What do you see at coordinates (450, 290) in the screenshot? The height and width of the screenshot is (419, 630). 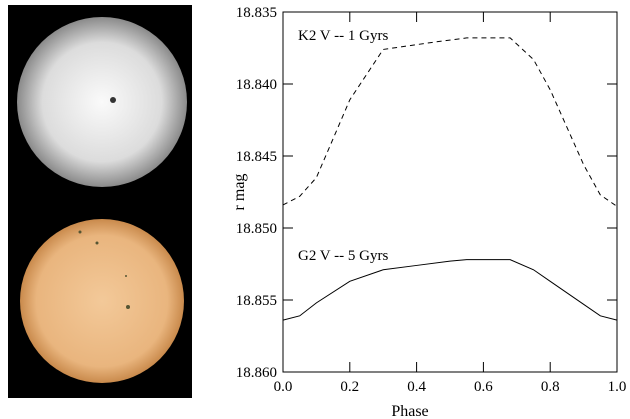 I see `series-line` at bounding box center [450, 290].